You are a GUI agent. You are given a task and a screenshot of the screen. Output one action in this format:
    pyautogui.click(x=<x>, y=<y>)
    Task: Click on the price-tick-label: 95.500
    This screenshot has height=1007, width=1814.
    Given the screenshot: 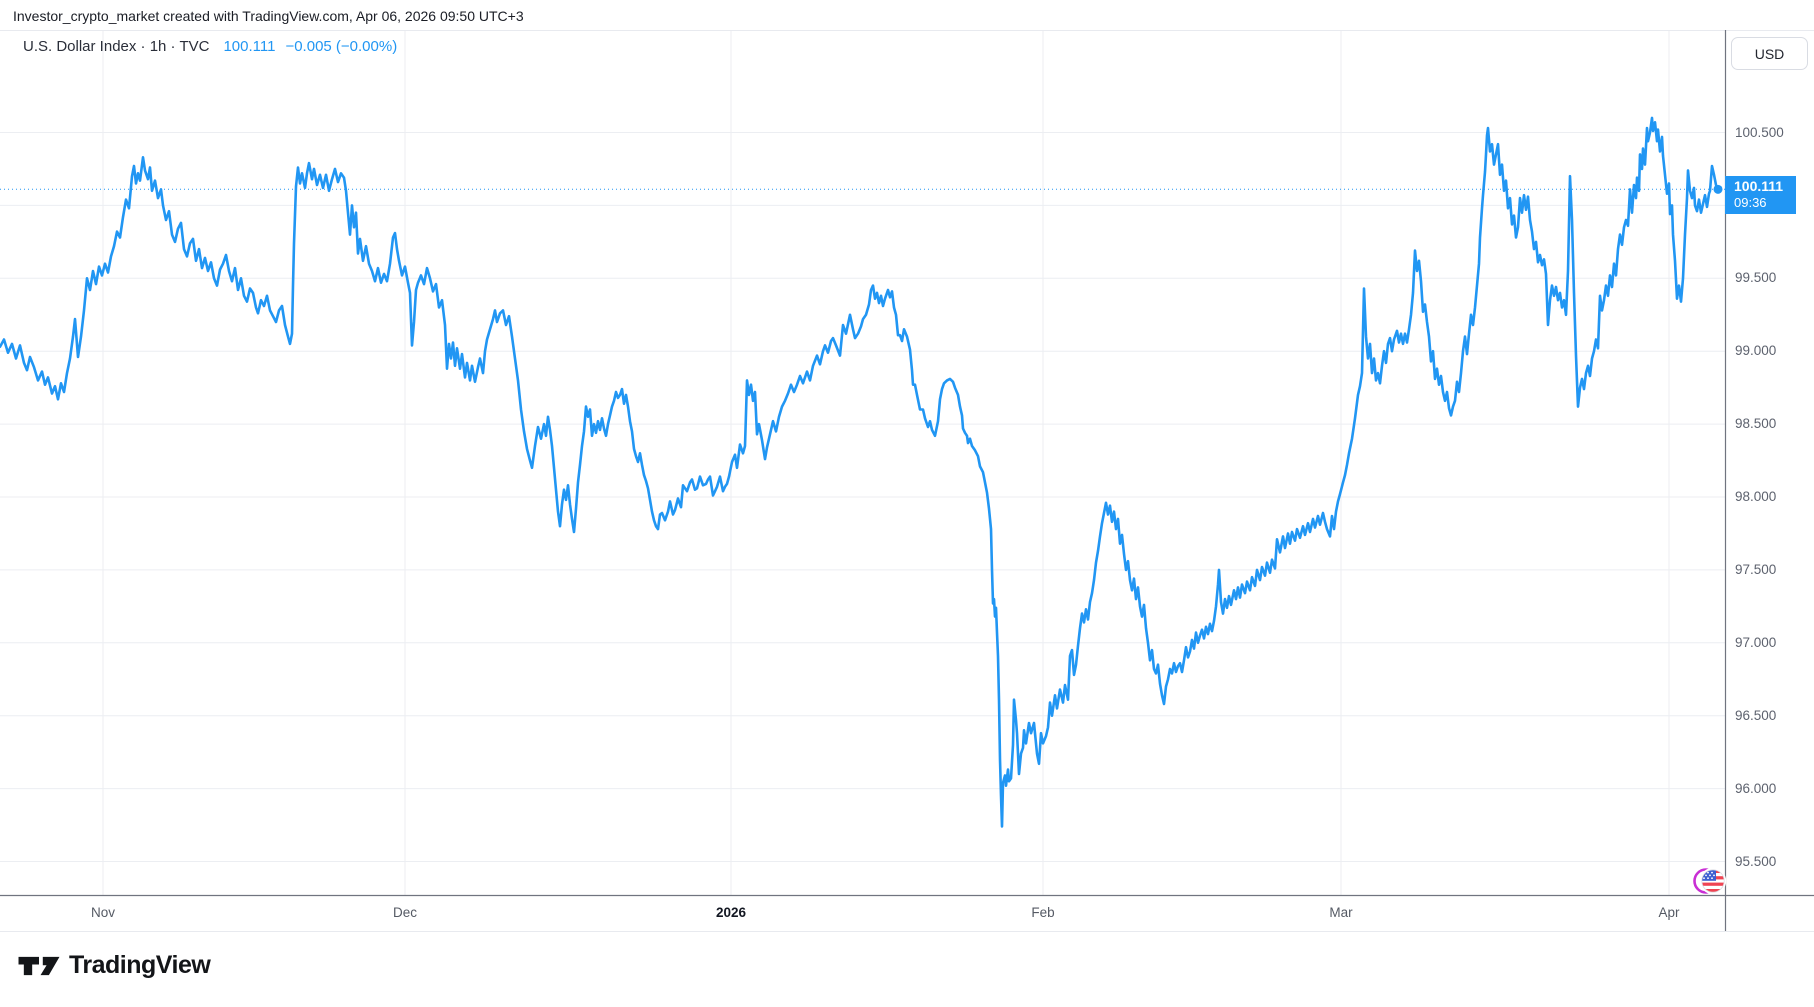 What is the action you would take?
    pyautogui.click(x=1756, y=861)
    